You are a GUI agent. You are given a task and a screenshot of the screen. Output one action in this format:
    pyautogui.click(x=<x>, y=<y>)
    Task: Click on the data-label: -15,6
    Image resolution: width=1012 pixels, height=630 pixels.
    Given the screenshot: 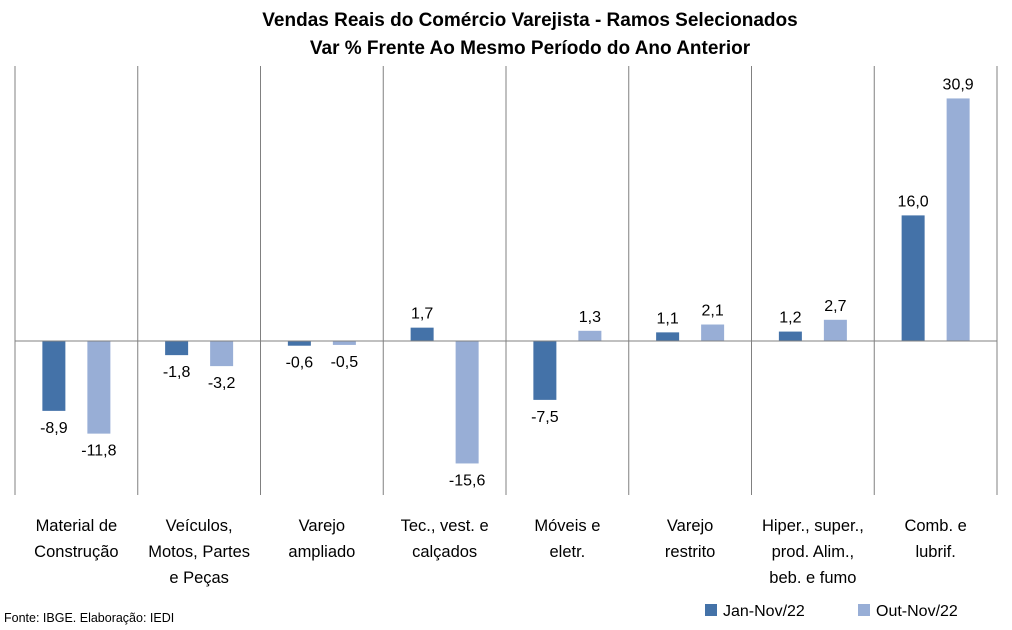 What is the action you would take?
    pyautogui.click(x=467, y=480)
    